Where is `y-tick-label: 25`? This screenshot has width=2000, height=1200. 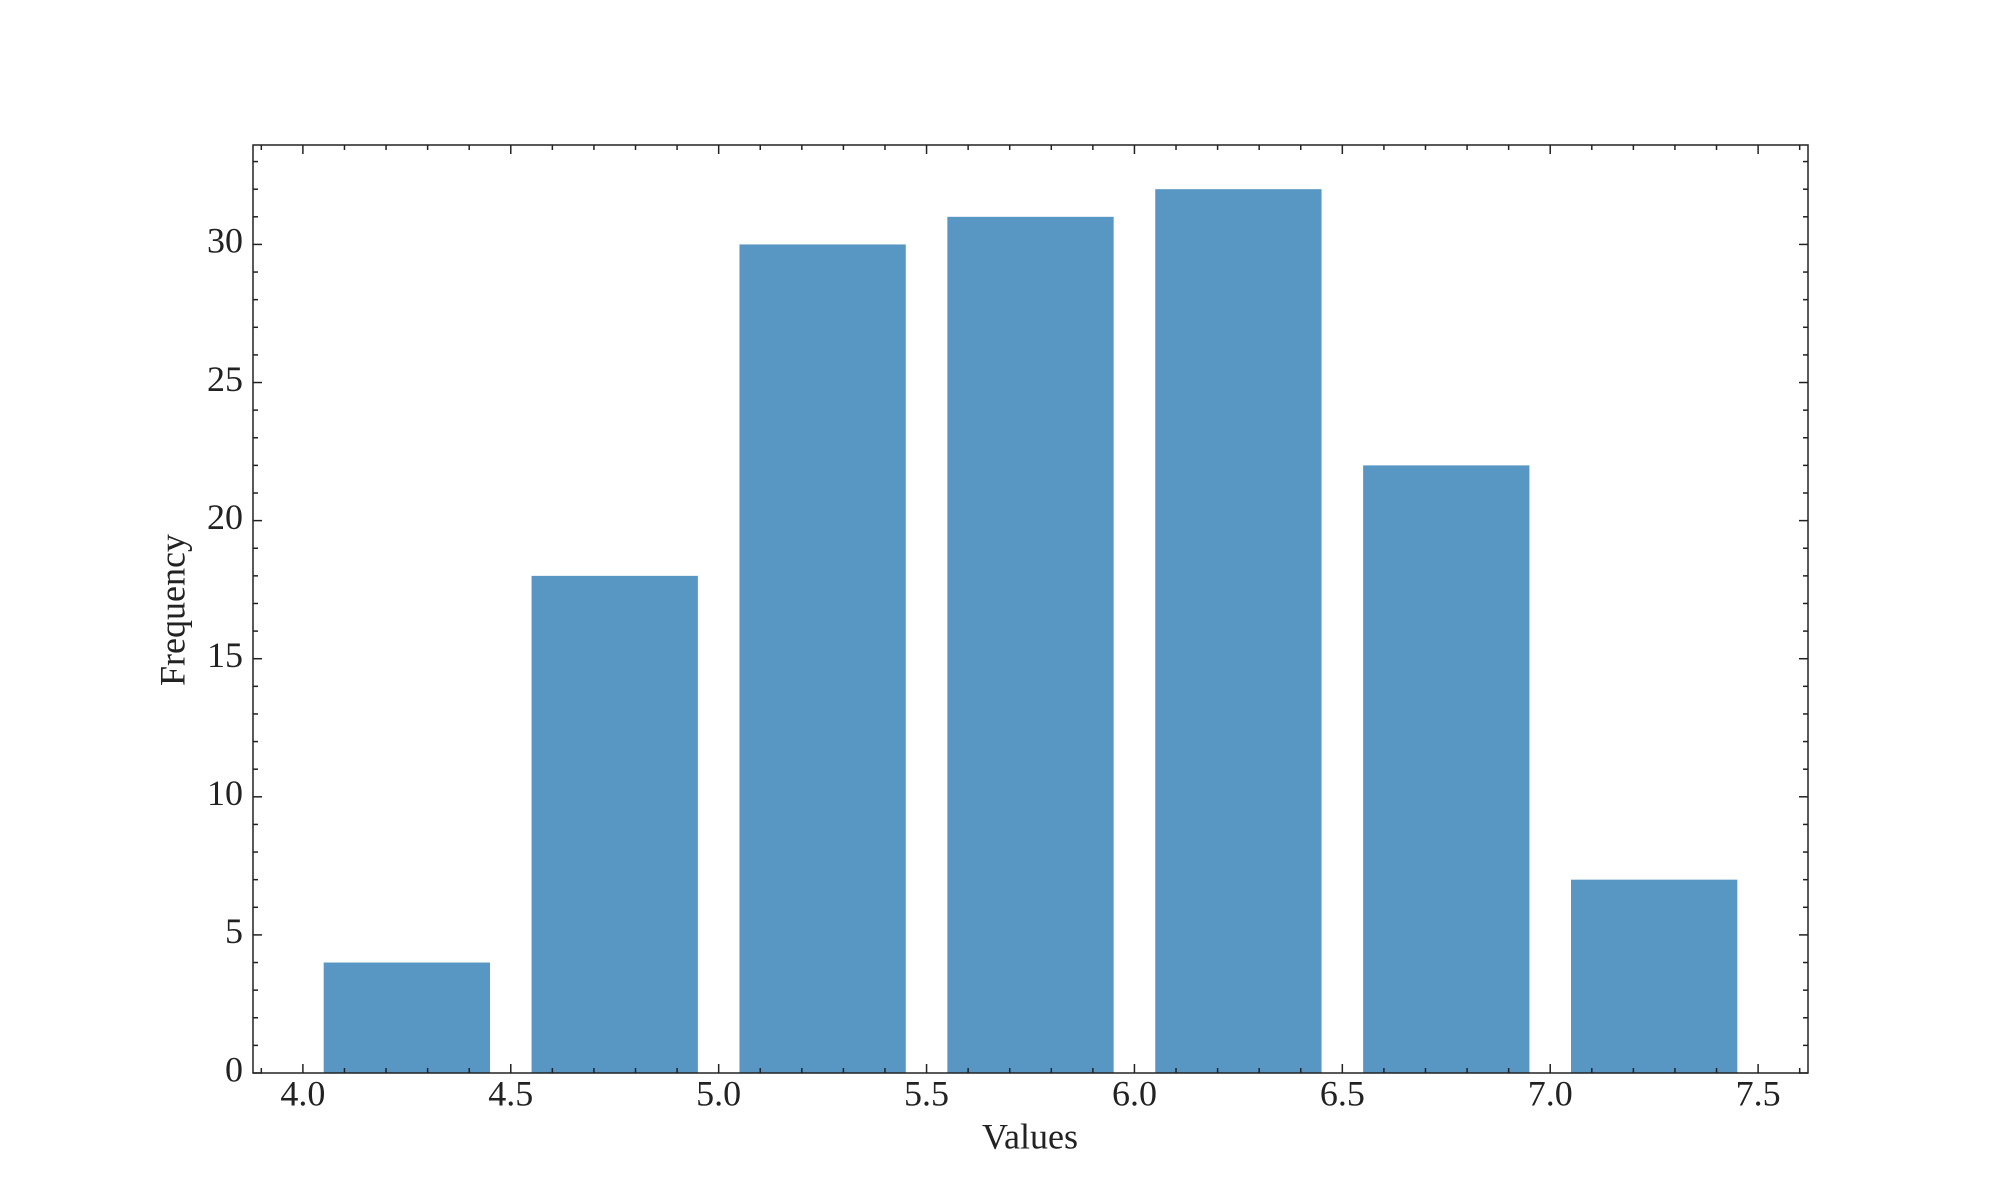 y-tick-label: 25 is located at coordinates (225, 379).